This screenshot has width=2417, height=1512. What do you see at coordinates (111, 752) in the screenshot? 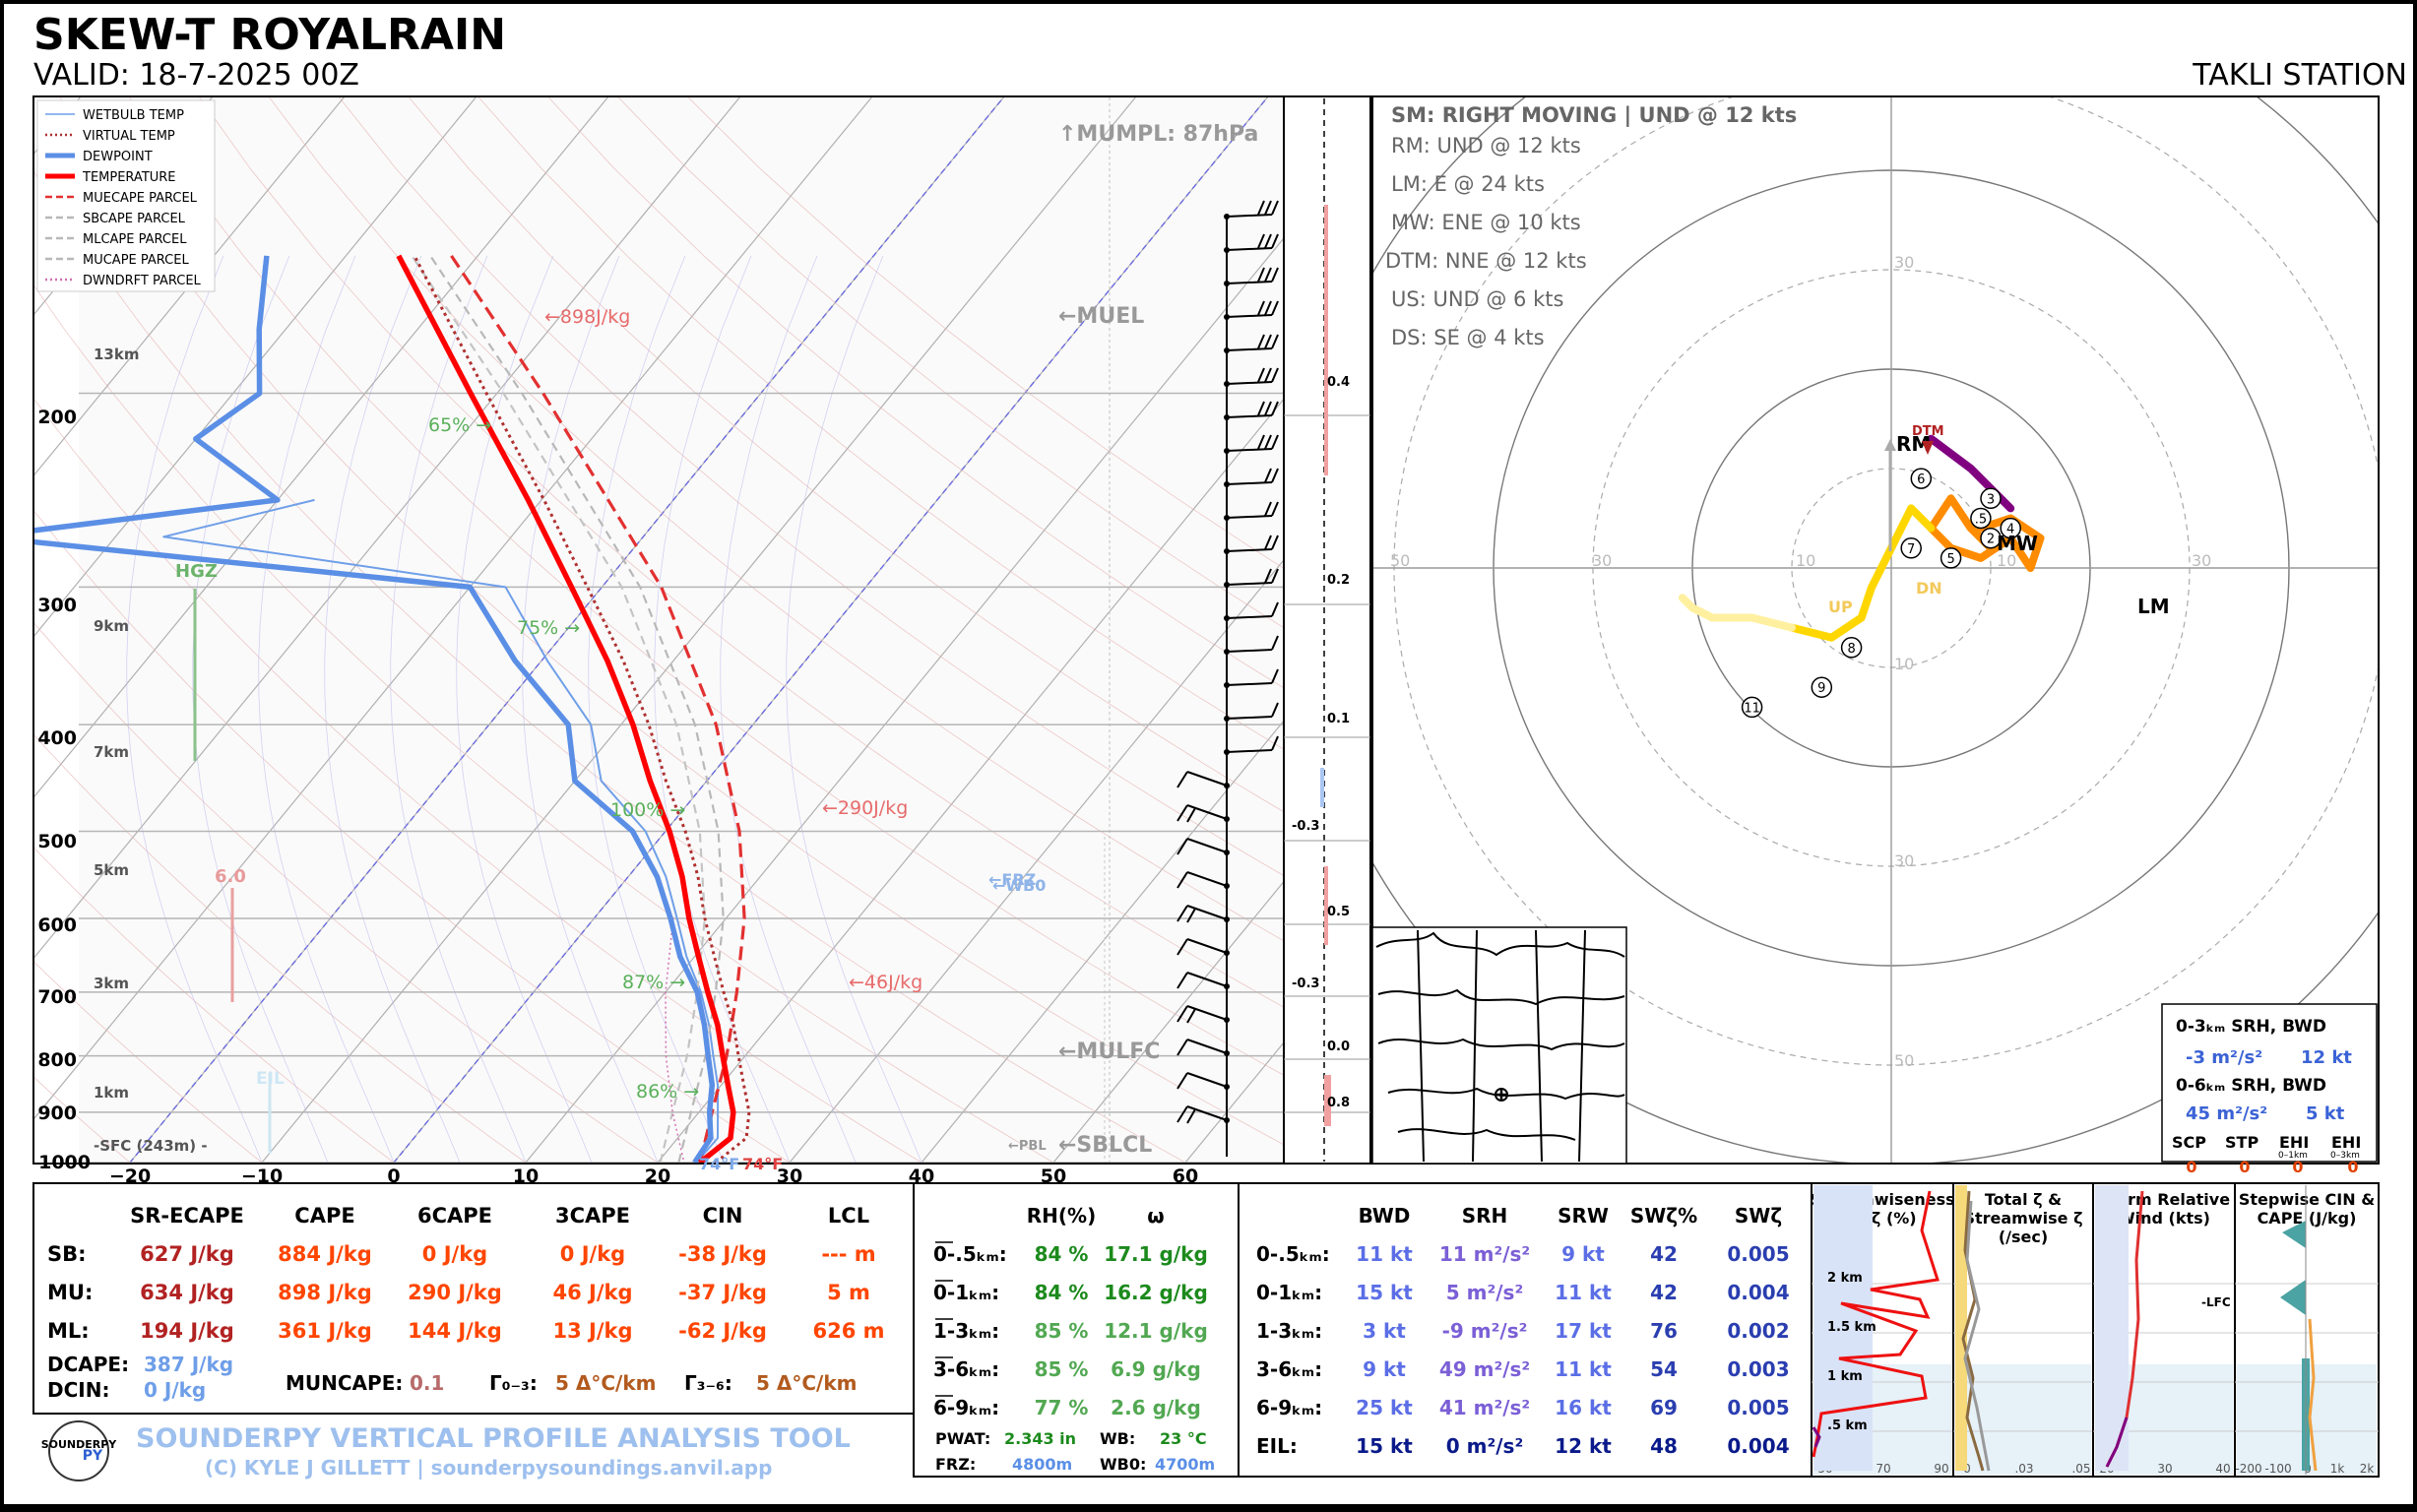
I see `height-7km: 7km` at bounding box center [111, 752].